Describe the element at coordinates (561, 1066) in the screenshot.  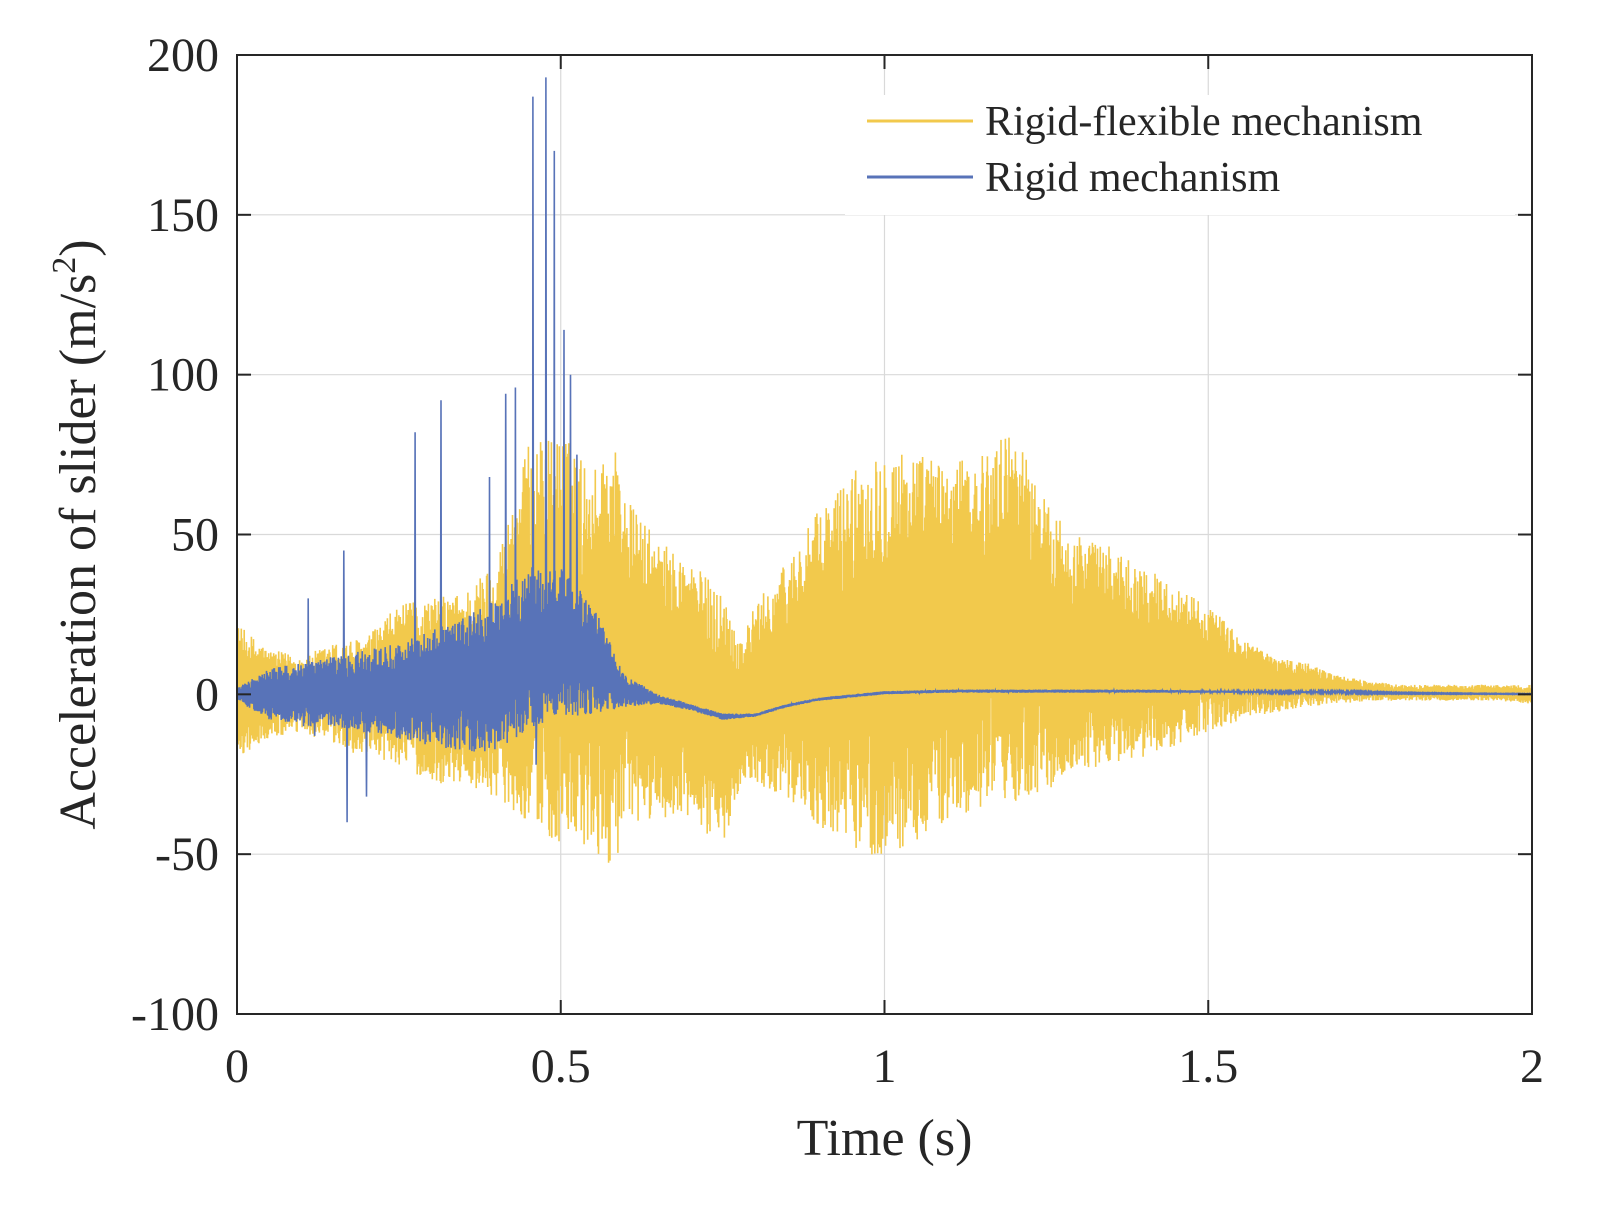
I see `x-tick-label: 0.5` at that location.